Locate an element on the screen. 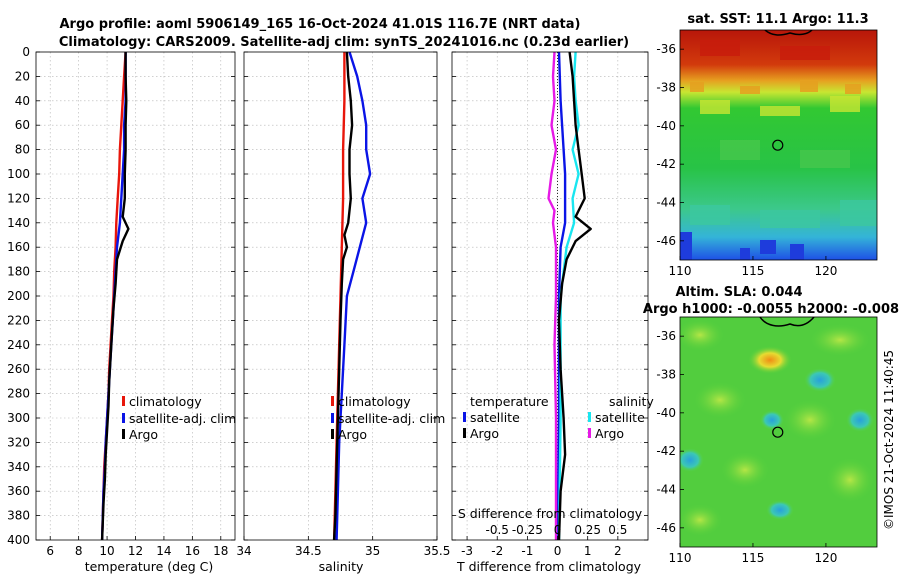  legend-label-s-argo: Argo is located at coordinates (609, 433).